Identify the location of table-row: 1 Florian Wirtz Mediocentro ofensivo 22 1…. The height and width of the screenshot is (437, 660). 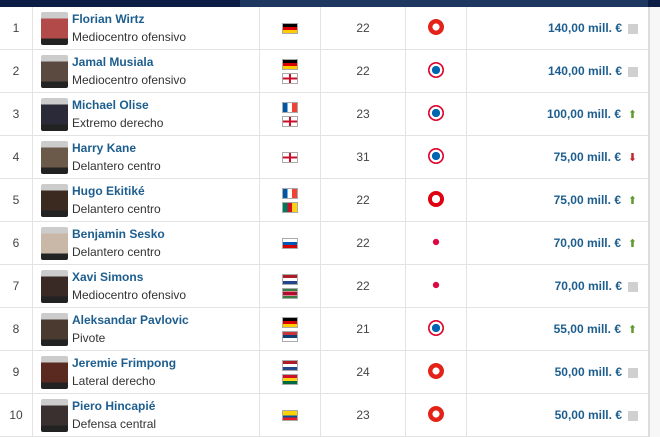
(324, 28).